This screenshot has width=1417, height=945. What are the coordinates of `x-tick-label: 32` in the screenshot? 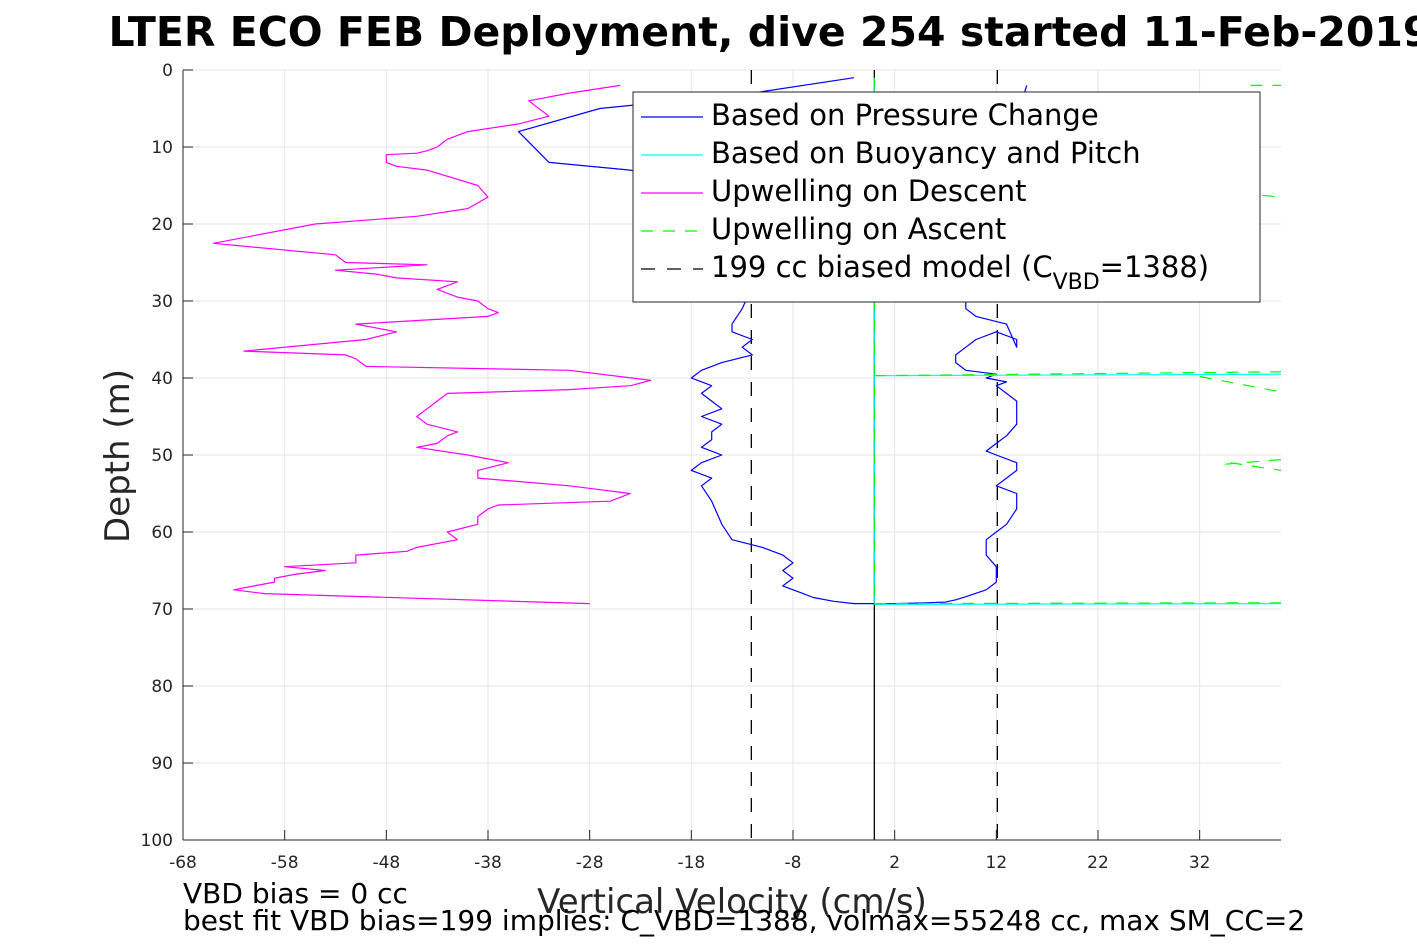 It's located at (1200, 863).